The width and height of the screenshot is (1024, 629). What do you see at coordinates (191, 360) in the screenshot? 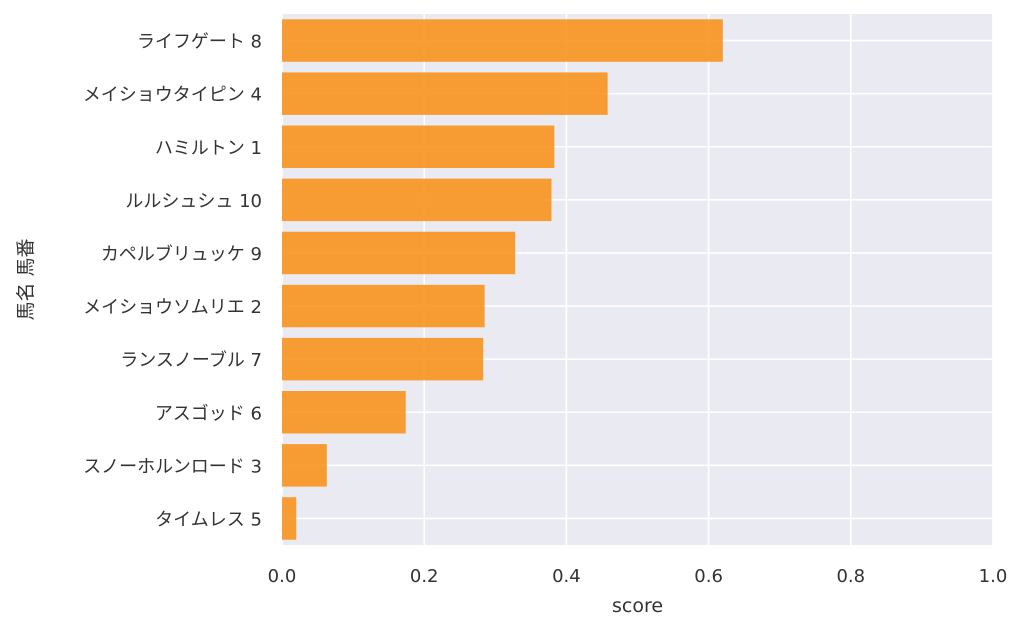
I see `y-tick-label: ランスノーブル 7` at bounding box center [191, 360].